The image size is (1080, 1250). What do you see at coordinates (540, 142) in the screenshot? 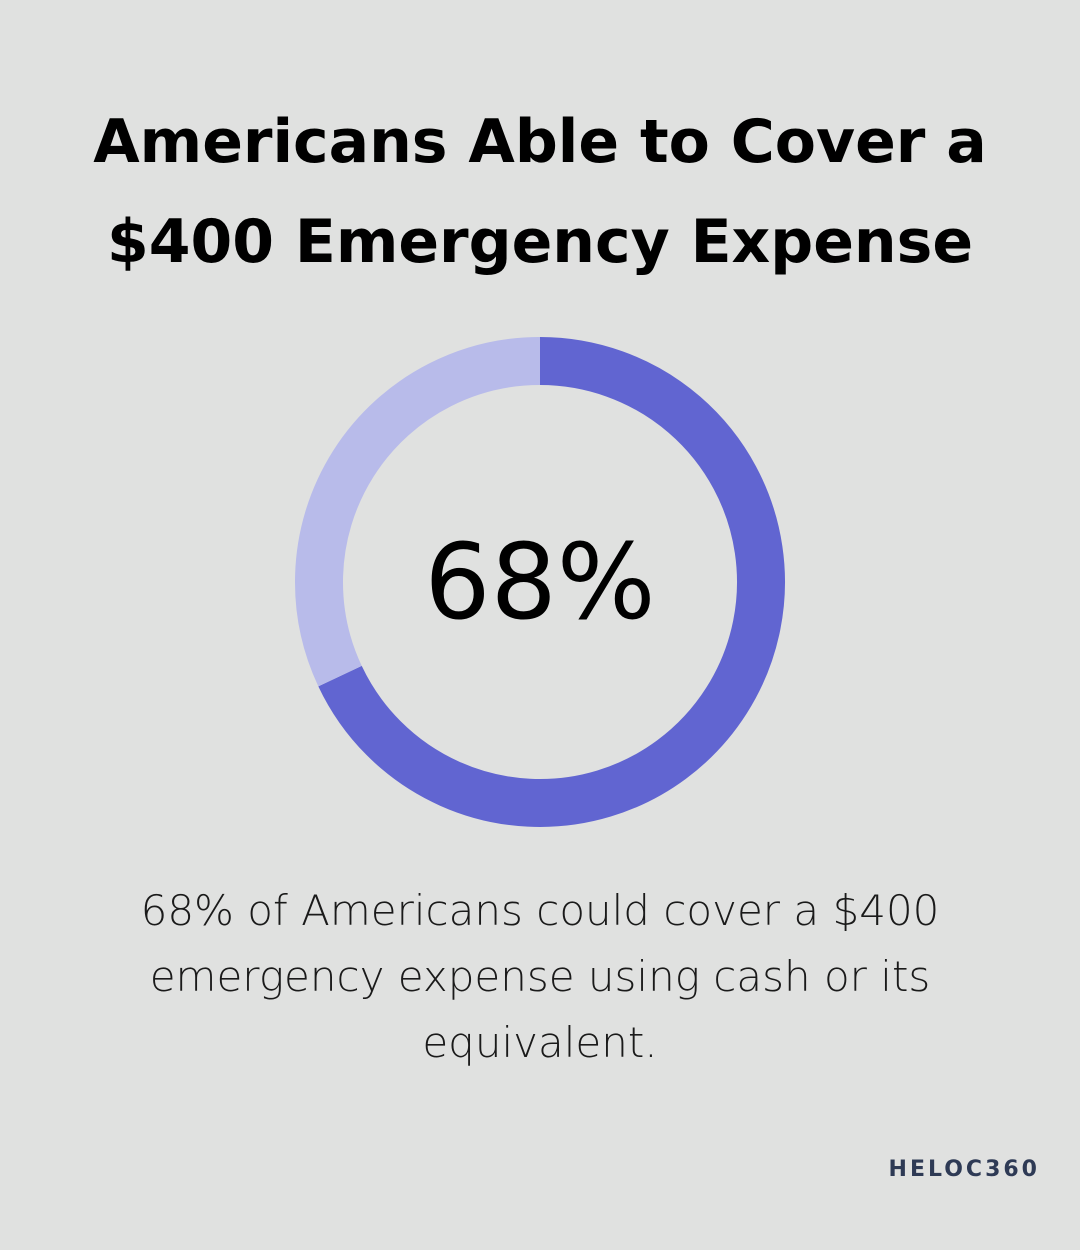
I see `chart-title: Americans Able to Cover a` at bounding box center [540, 142].